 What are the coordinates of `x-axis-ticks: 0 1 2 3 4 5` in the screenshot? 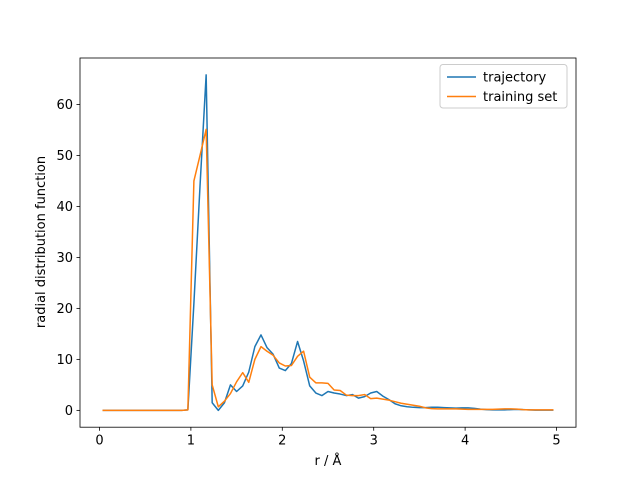 It's located at (328, 438).